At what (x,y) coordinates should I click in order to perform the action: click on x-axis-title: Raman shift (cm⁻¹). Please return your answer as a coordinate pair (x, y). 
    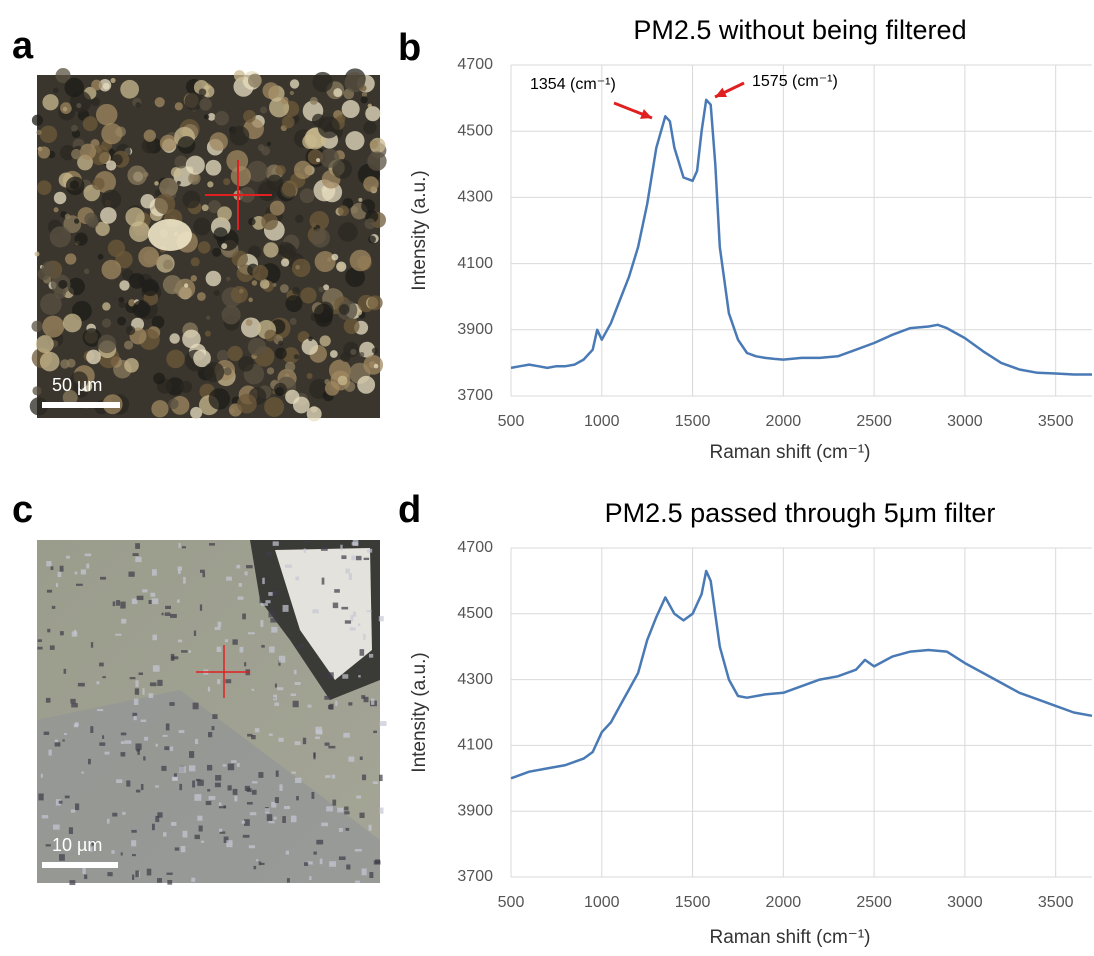
    Looking at the image, I should click on (790, 452).